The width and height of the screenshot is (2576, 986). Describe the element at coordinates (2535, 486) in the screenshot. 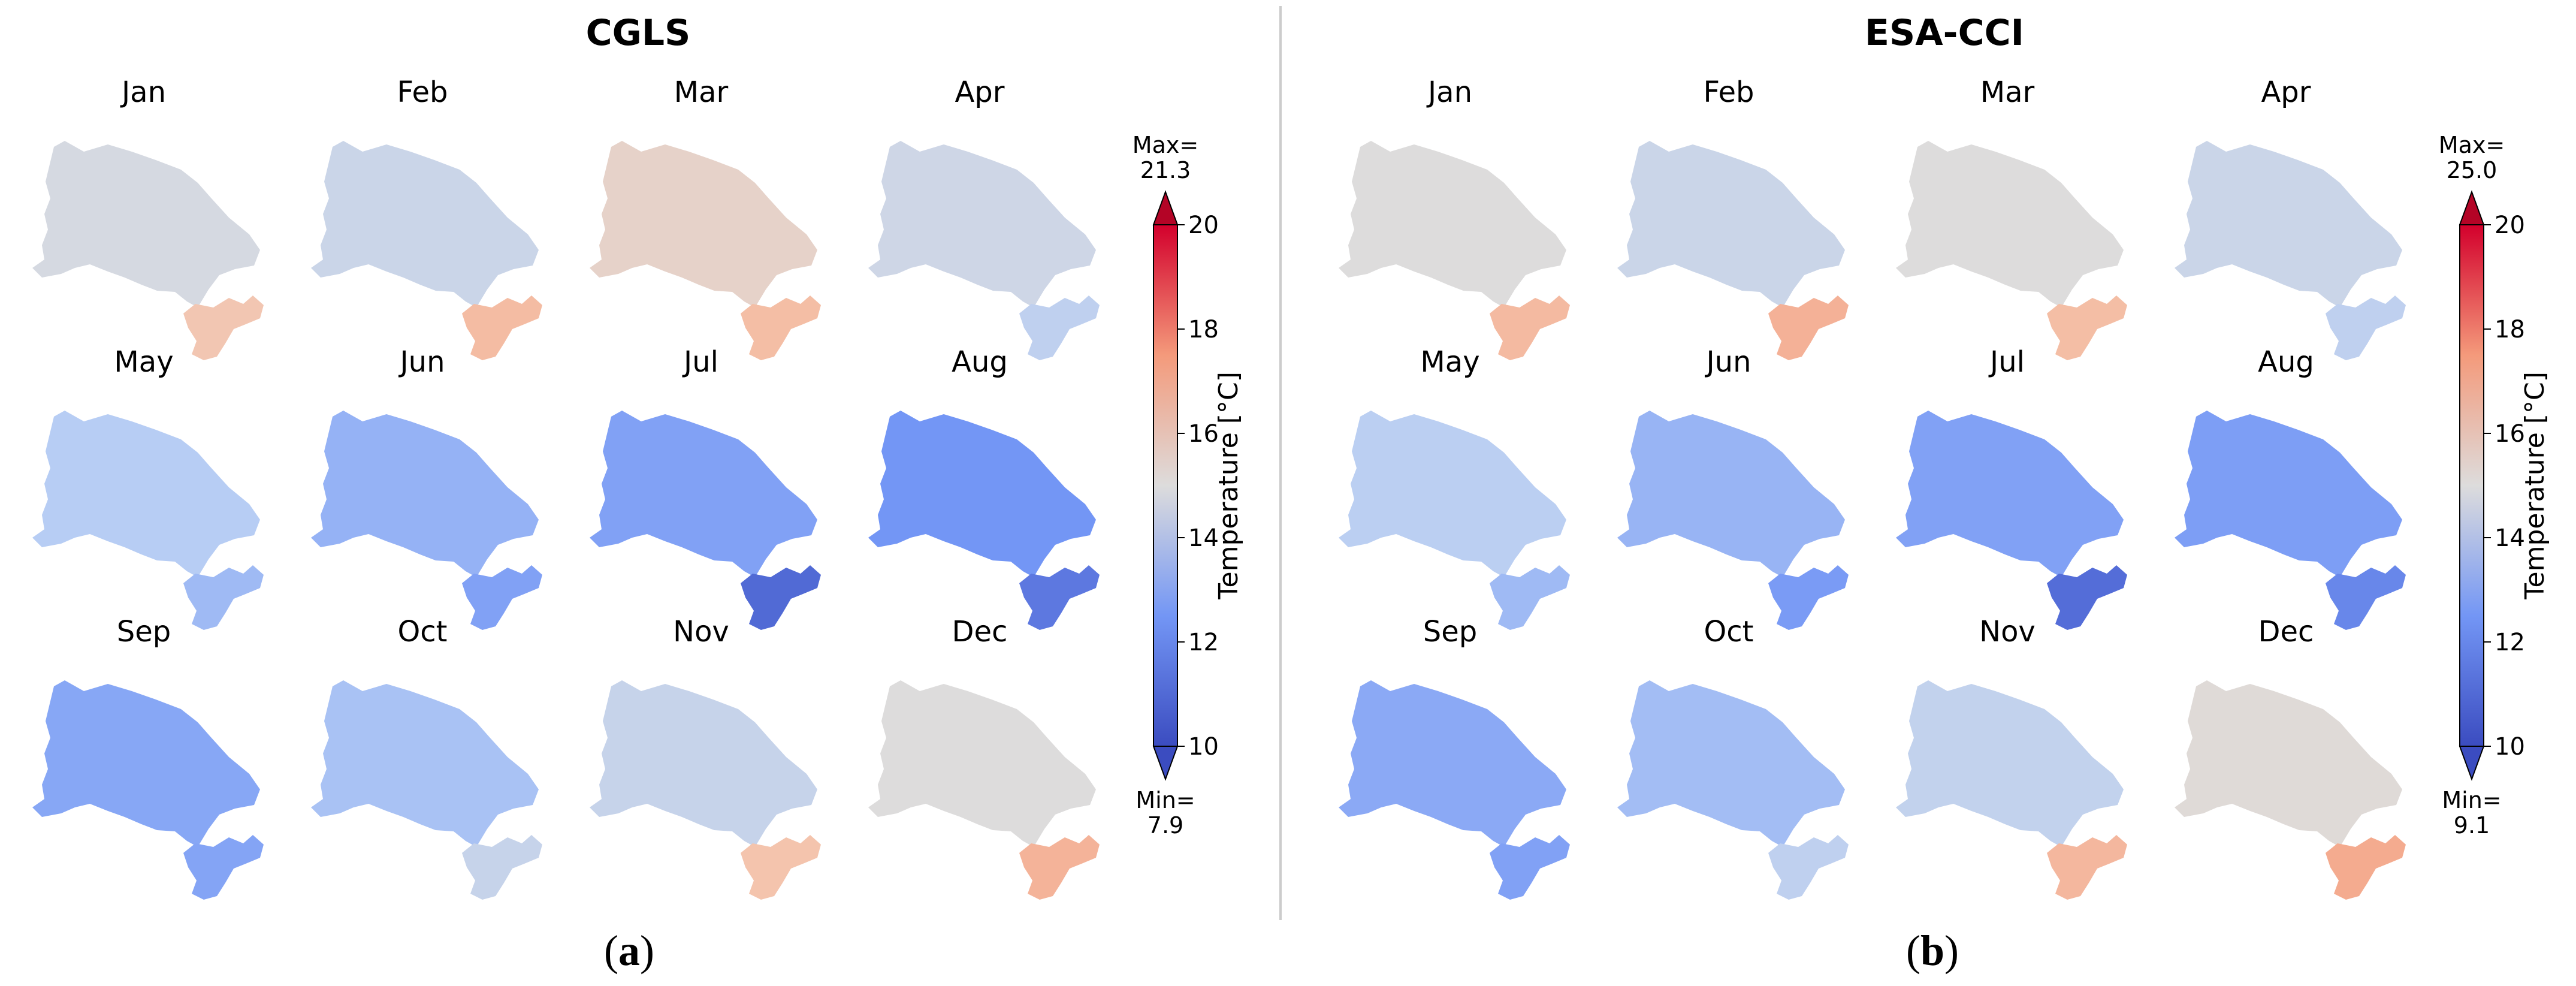

I see `colorbar-label: Temperature [°C]` at that location.